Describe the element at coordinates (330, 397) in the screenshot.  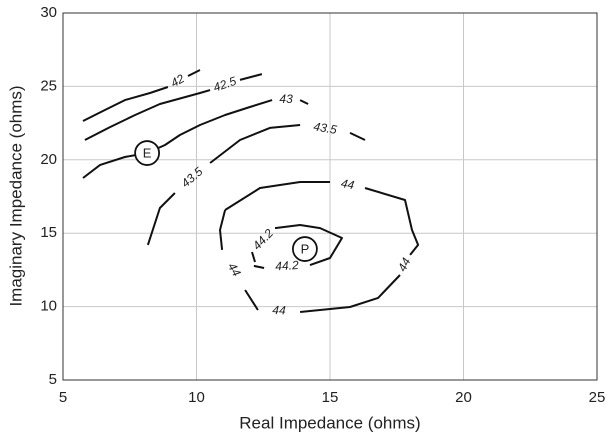
I see `x-tick-label: 15` at that location.